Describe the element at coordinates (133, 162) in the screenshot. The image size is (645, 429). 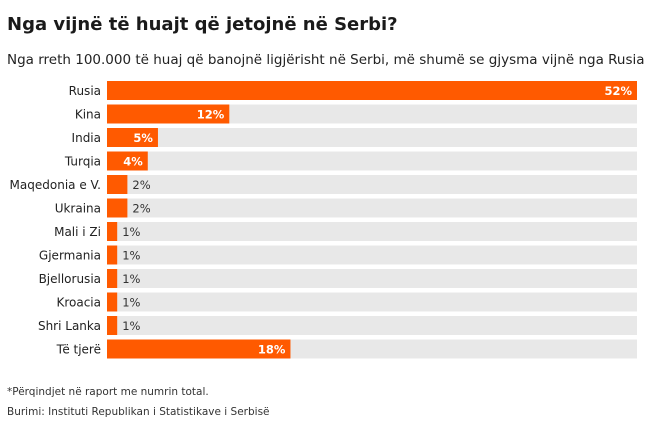
I see `value-label: 4%` at that location.